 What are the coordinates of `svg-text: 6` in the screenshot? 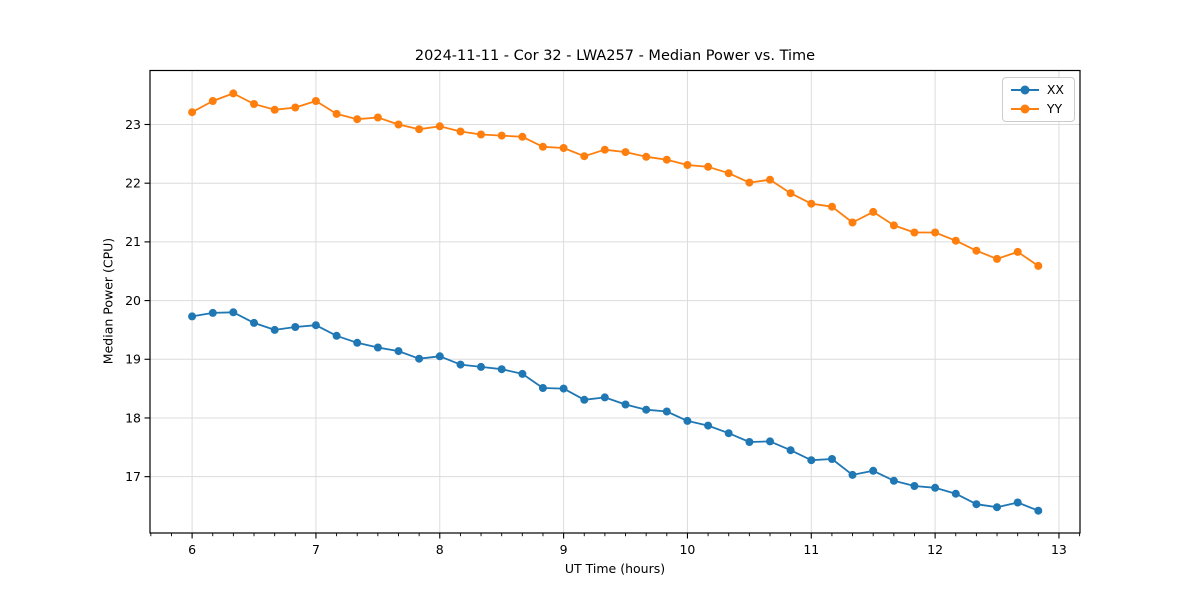 It's located at (192, 549).